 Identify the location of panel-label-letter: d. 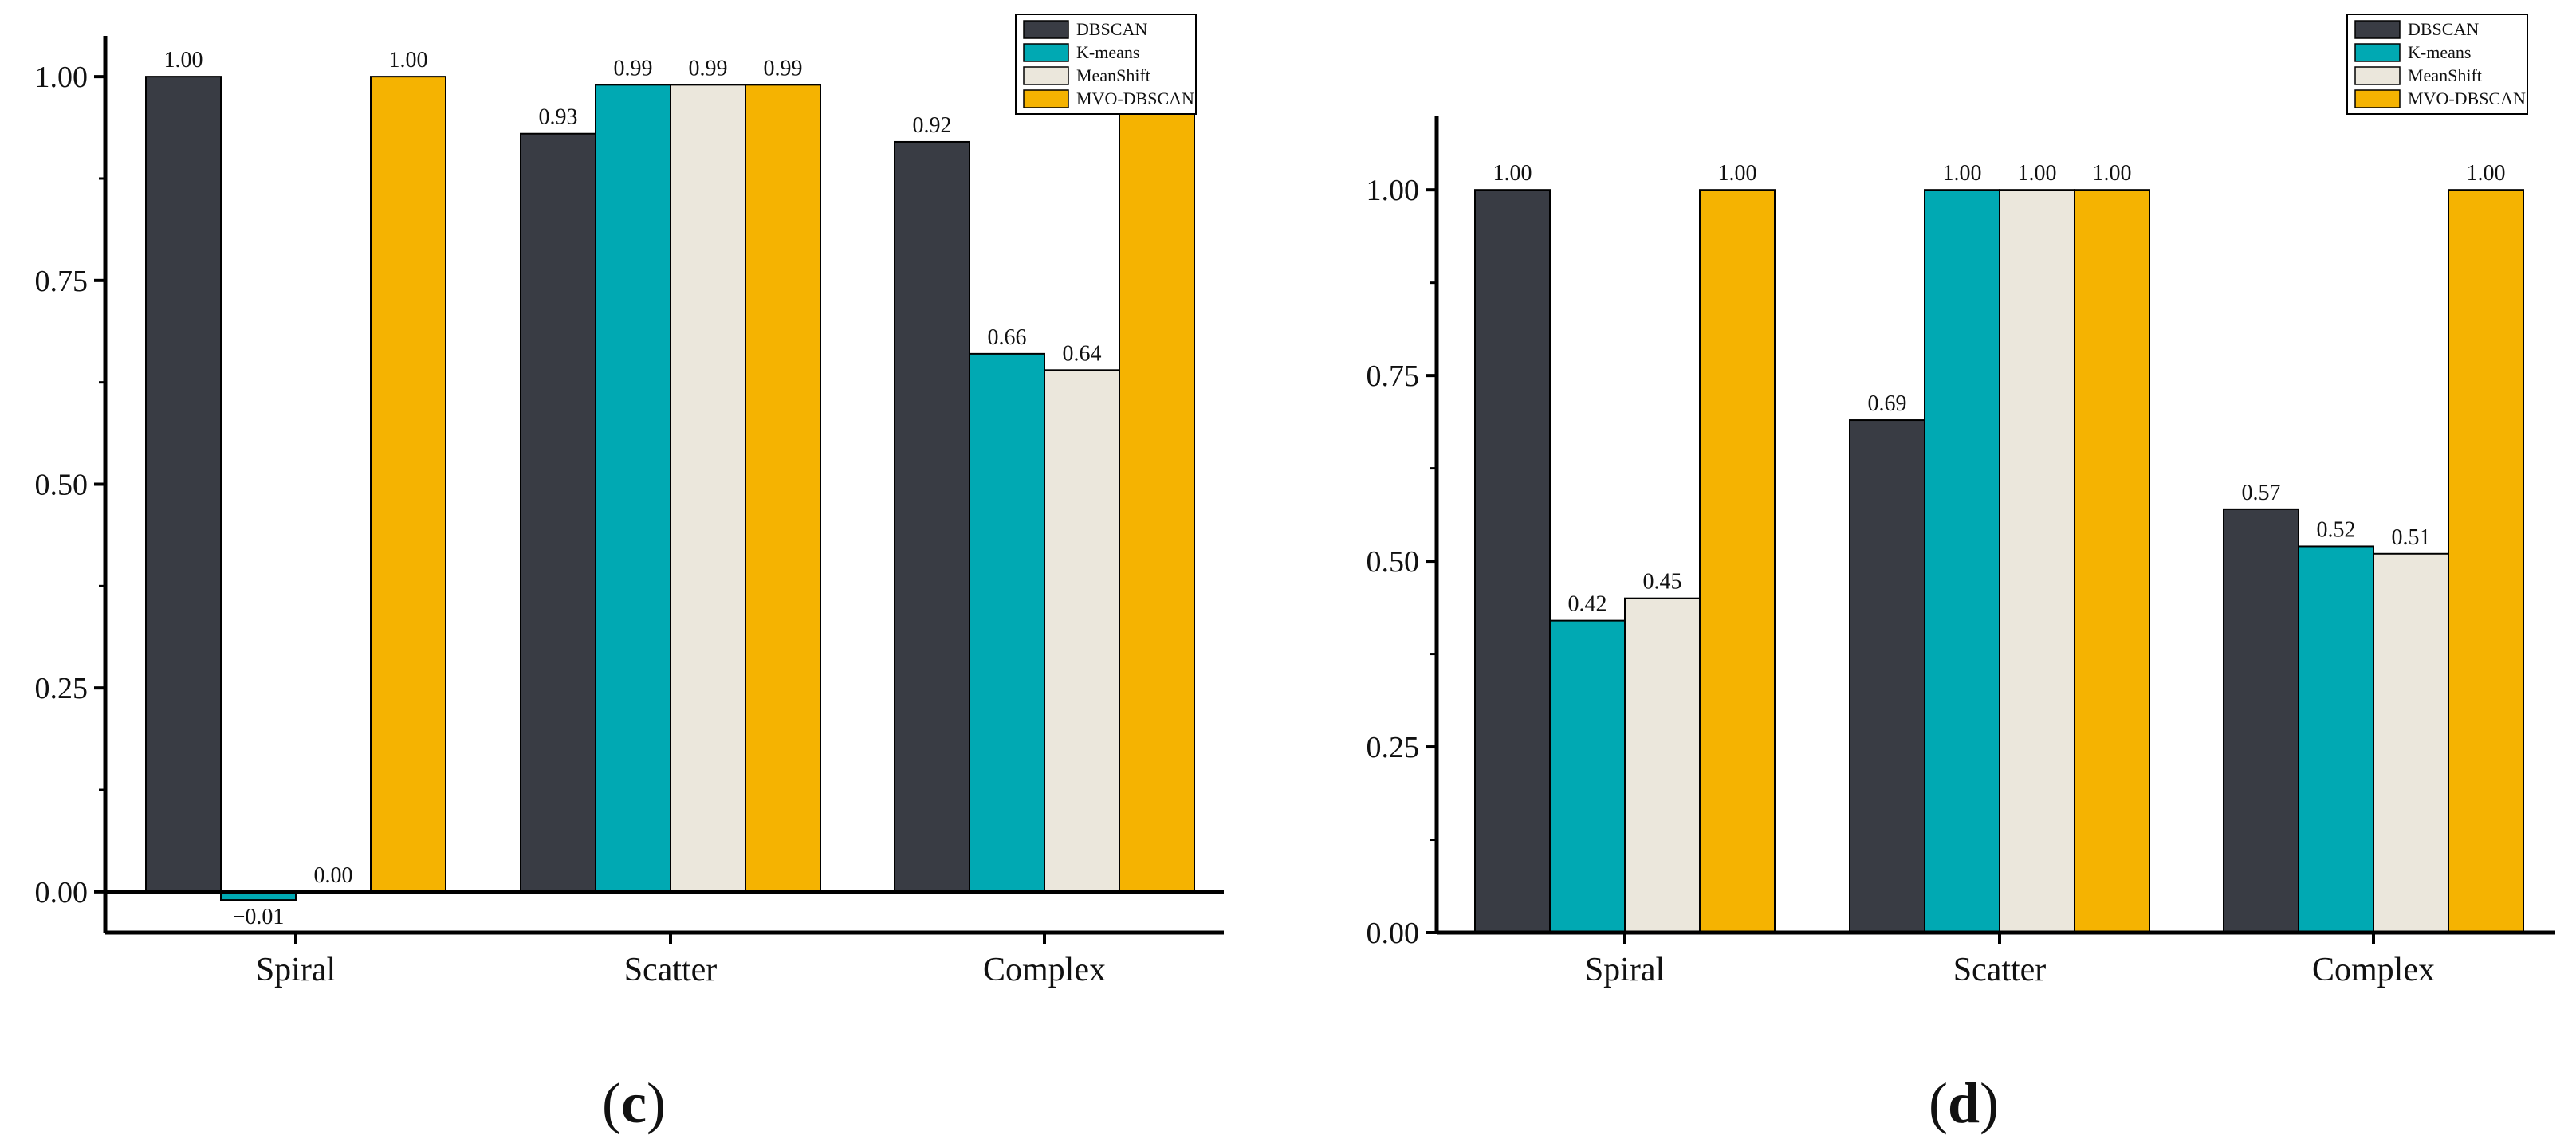
(1964, 1103).